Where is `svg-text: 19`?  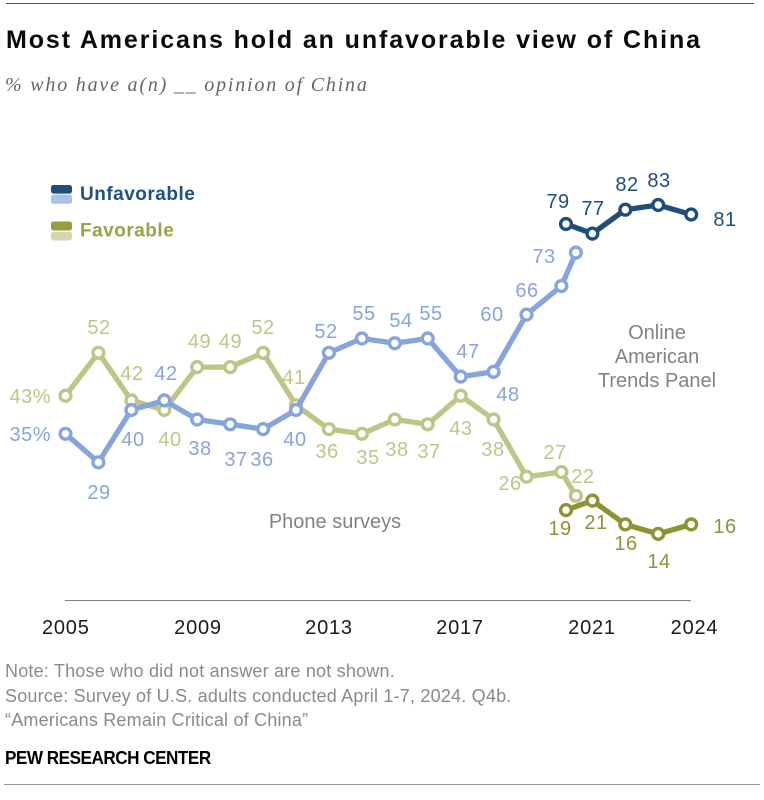
svg-text: 19 is located at coordinates (559, 529).